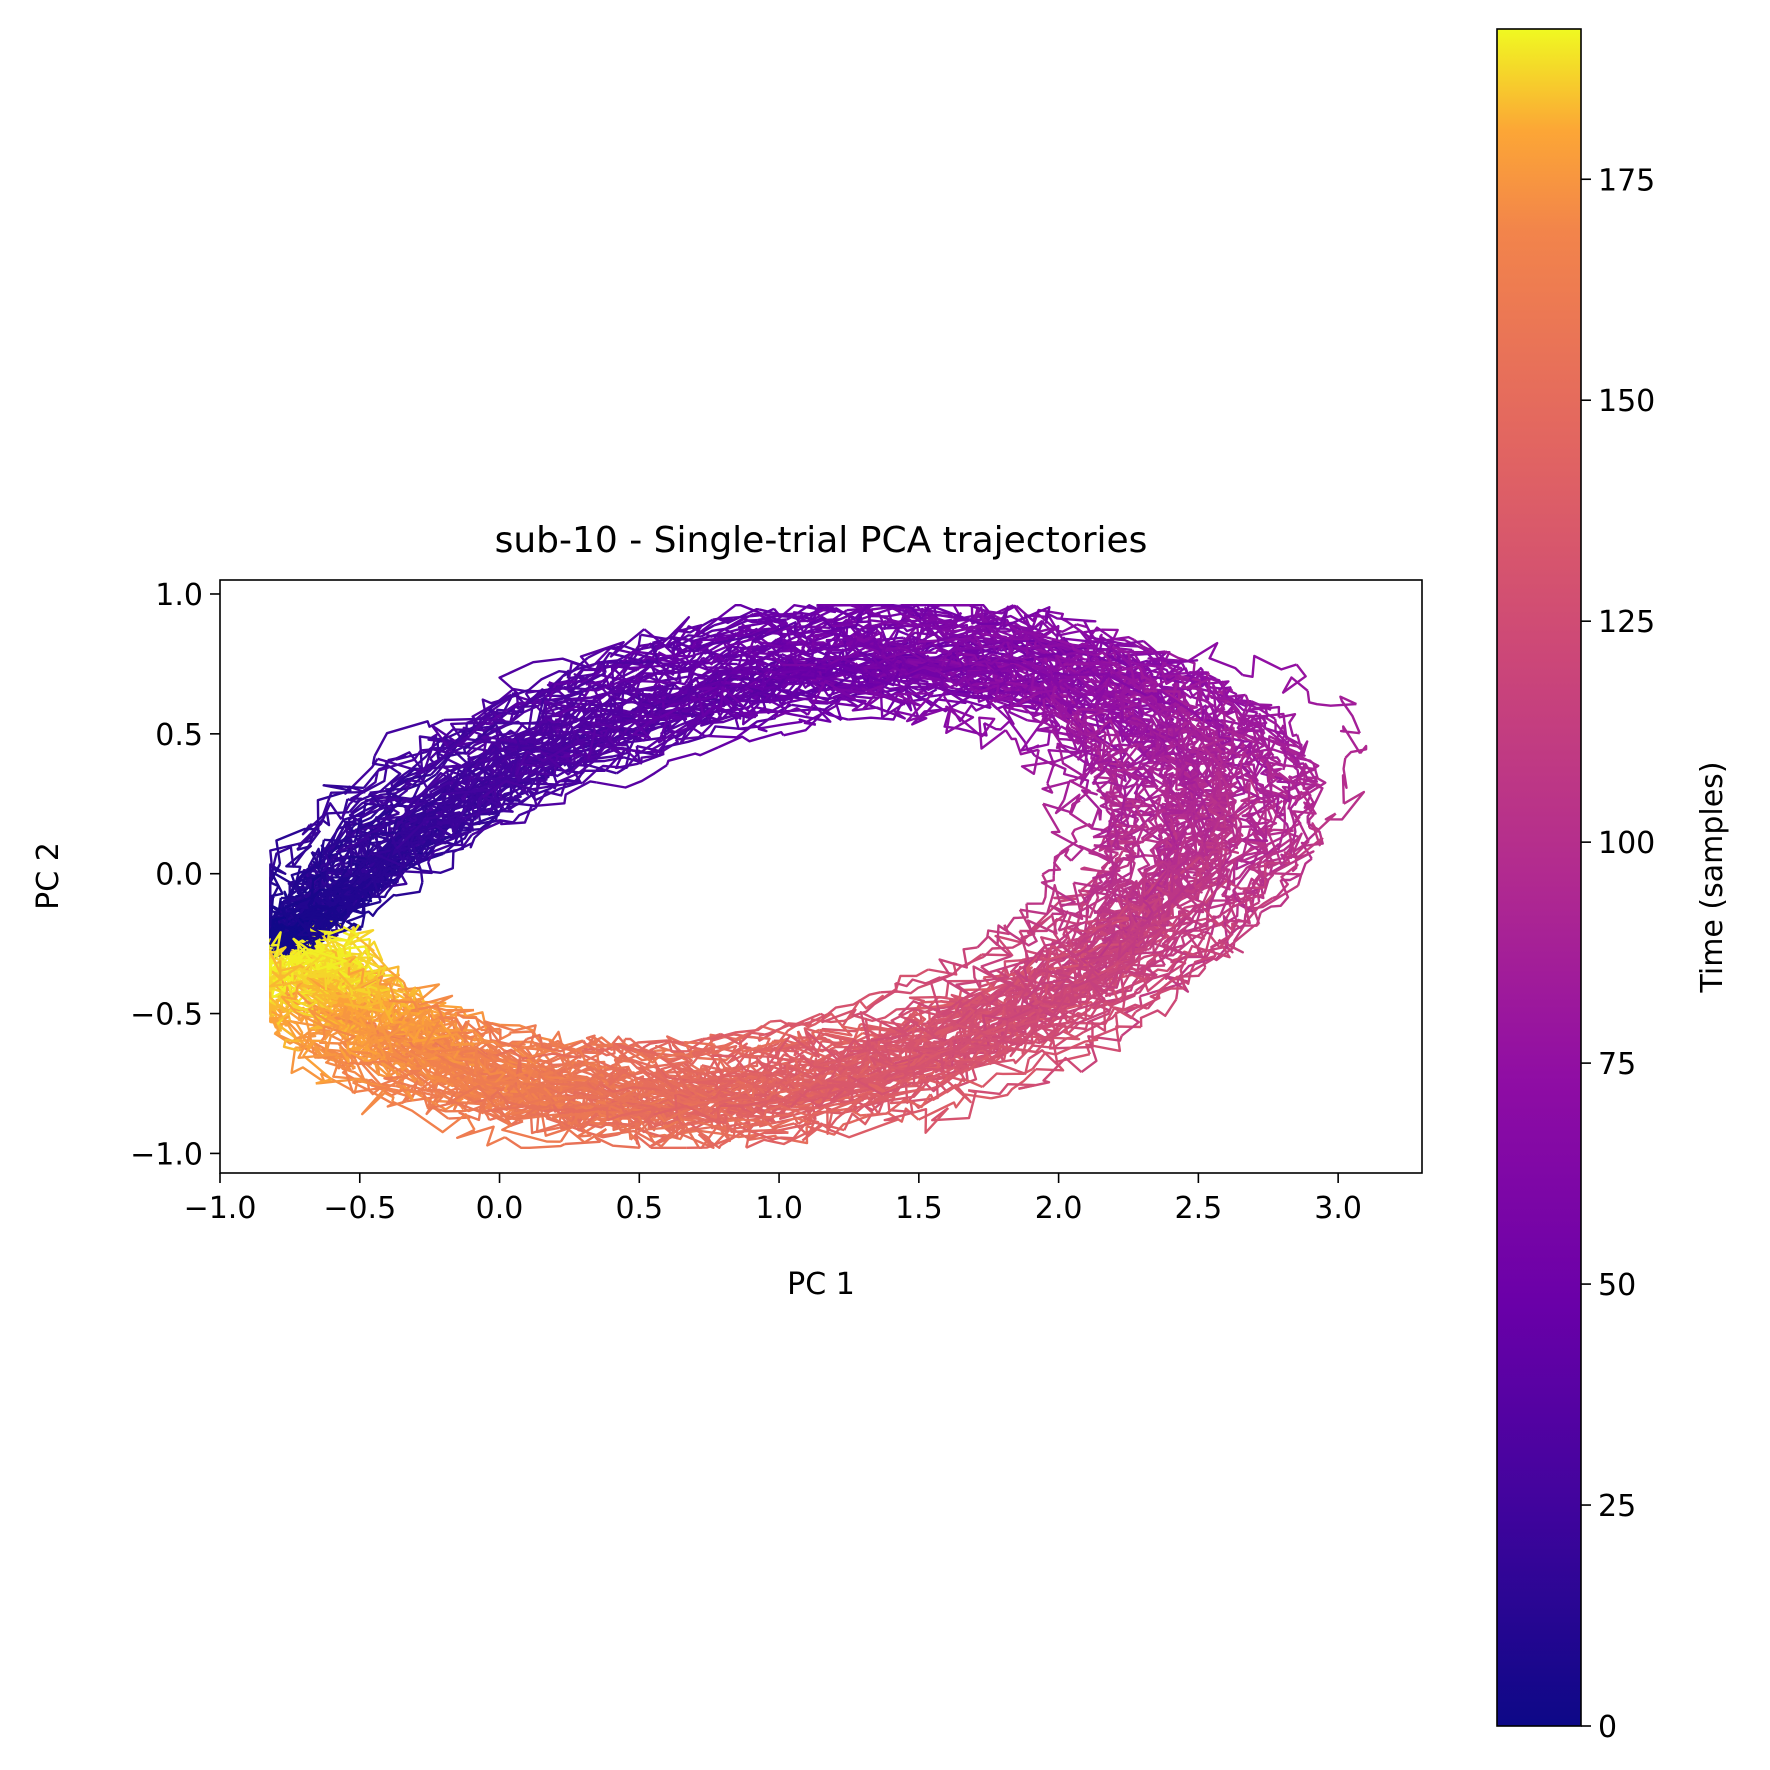 The image size is (1770, 1770). I want to click on colorbar-ticks: 0 25 50 75 100 125 150 175, so click(1618, 954).